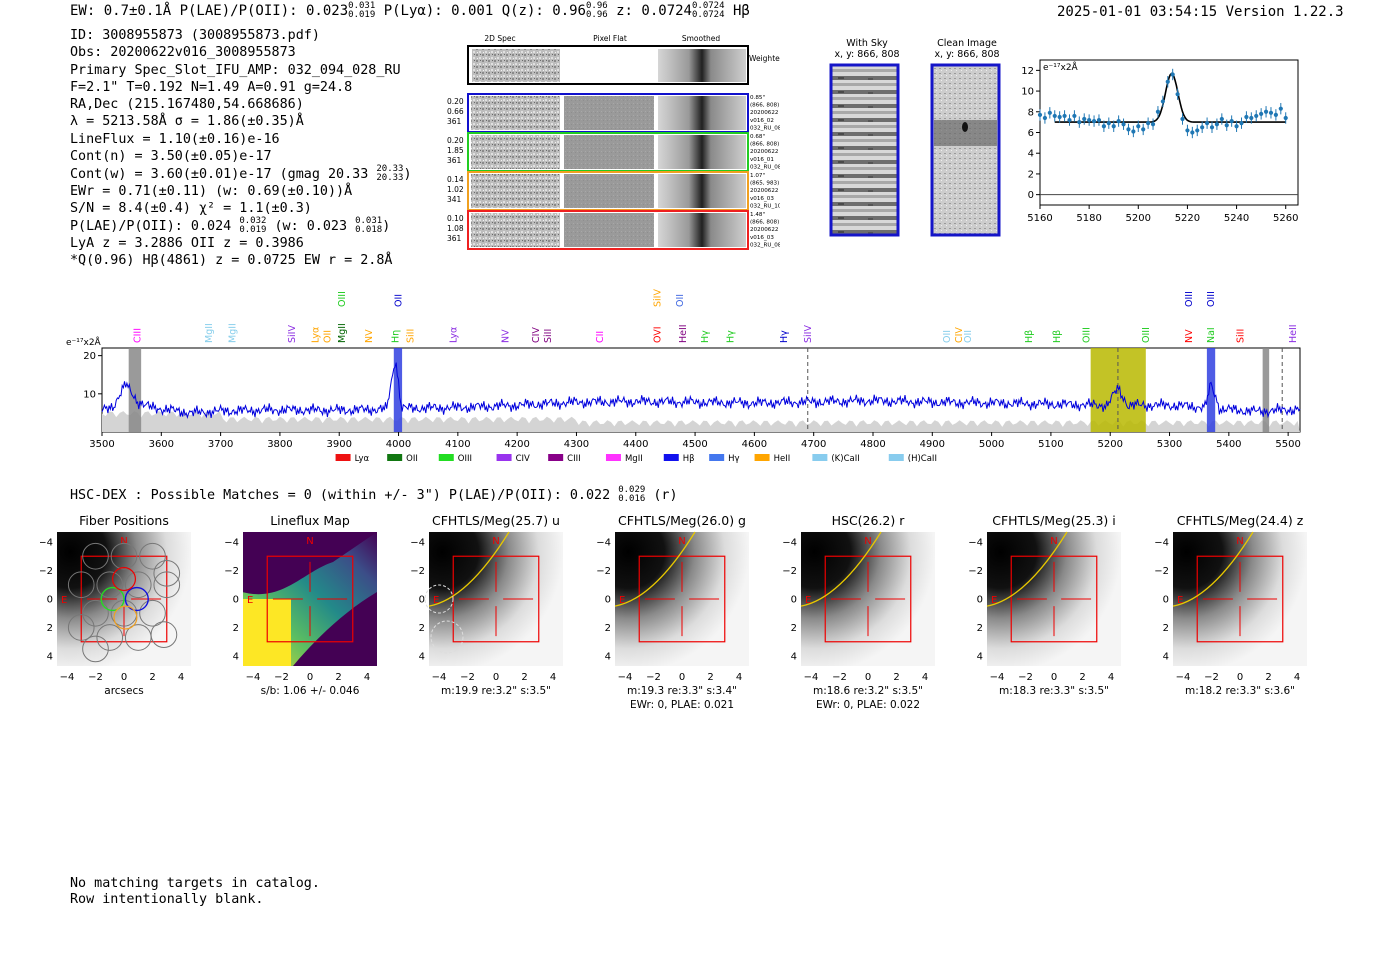 This screenshot has width=1400, height=953. Describe the element at coordinates (310, 691) in the screenshot. I see `panel-caption: s/b: 1.06 +/- 0.046` at that location.